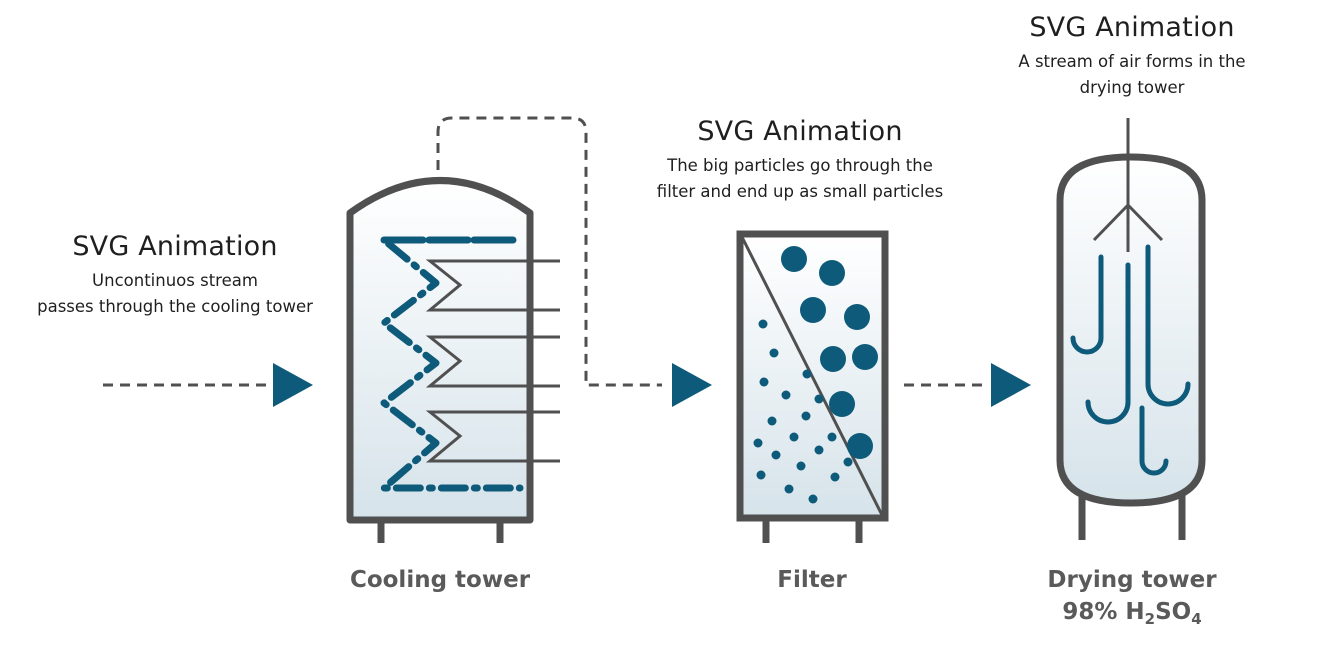  Describe the element at coordinates (800, 131) in the screenshot. I see `filter-stage-heading: SVG Animation` at that location.